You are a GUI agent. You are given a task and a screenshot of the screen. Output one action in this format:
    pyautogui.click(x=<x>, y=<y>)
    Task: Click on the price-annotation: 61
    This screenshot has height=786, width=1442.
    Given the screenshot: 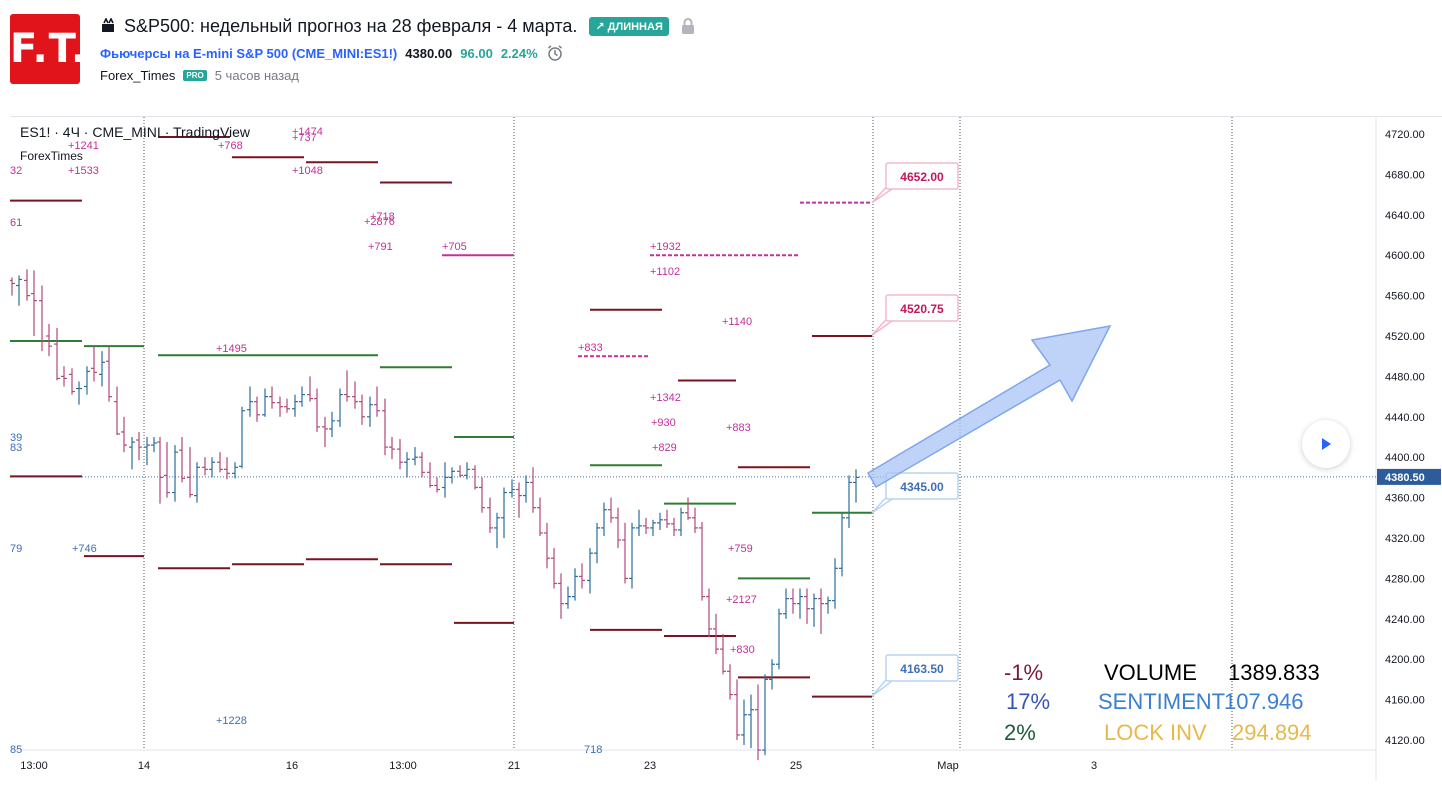 What is the action you would take?
    pyautogui.click(x=16, y=223)
    